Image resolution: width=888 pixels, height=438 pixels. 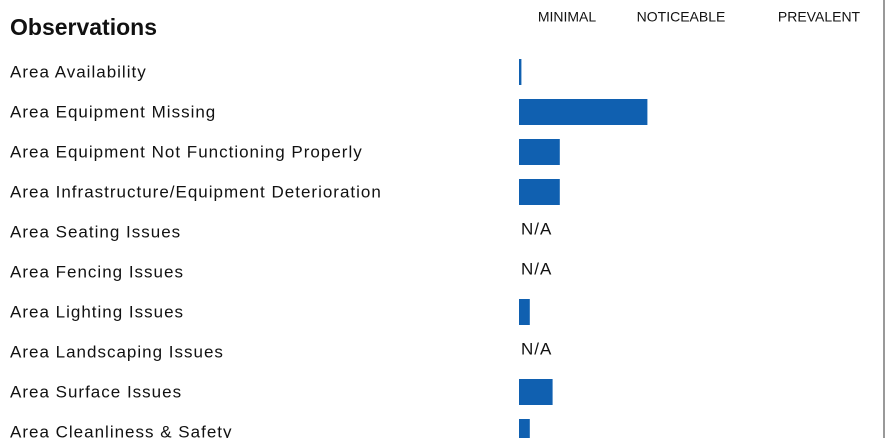 I want to click on category-label: Area Seating Issues, so click(x=95, y=231).